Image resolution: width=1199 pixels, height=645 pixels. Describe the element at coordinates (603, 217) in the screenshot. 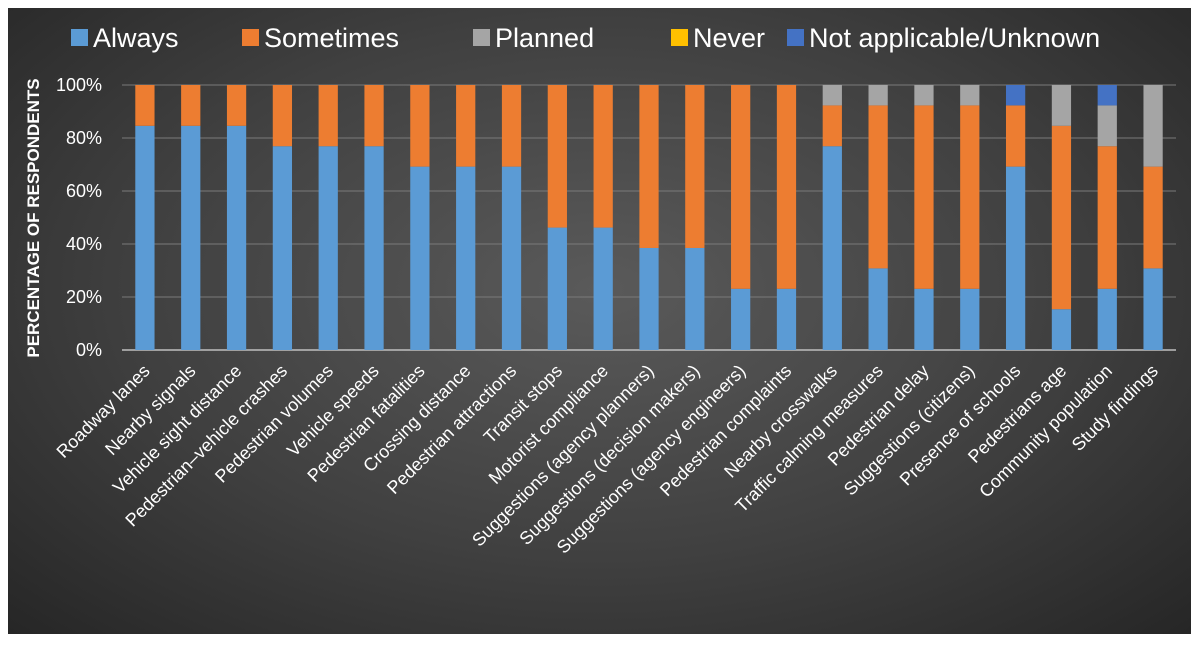

I see `bar-stack-motorist-compliance` at that location.